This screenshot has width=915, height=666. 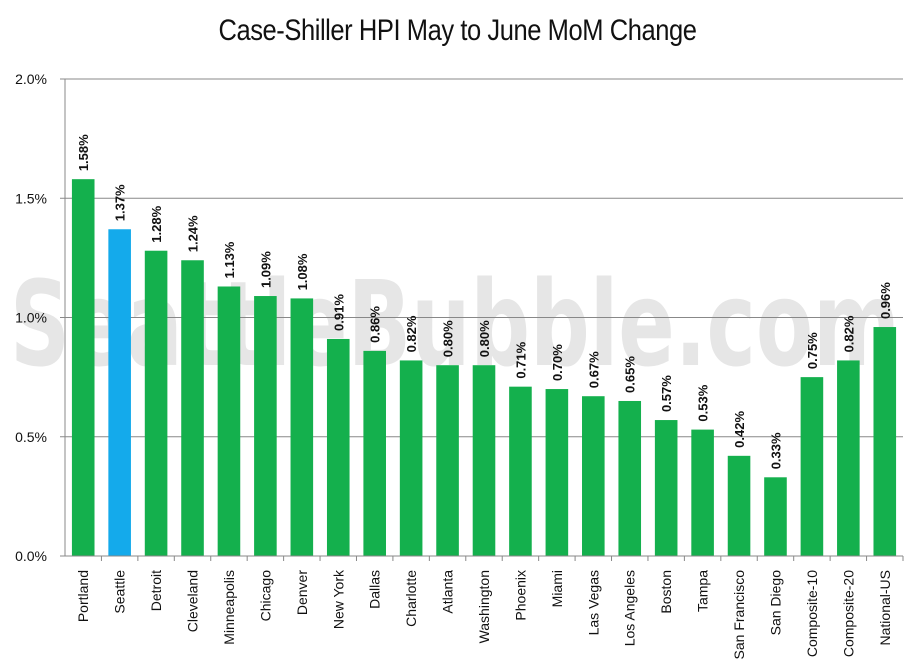 What do you see at coordinates (375, 324) in the screenshot?
I see `data-label: 0.86%` at bounding box center [375, 324].